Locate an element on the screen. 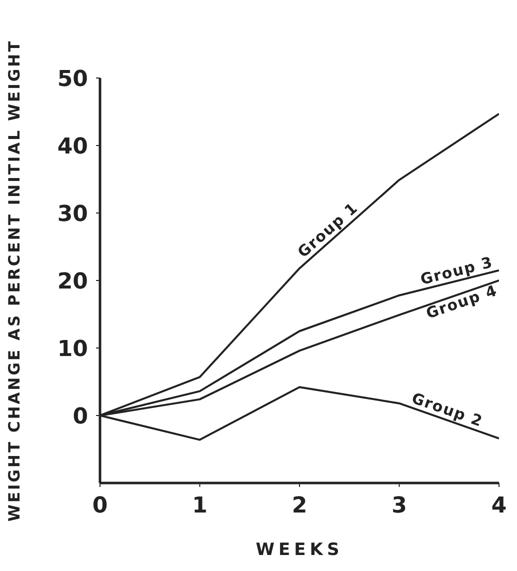  y-axis-title: WEIGHT CHANGE AS PERCENT INITIAL WEIGHT is located at coordinates (15, 280).